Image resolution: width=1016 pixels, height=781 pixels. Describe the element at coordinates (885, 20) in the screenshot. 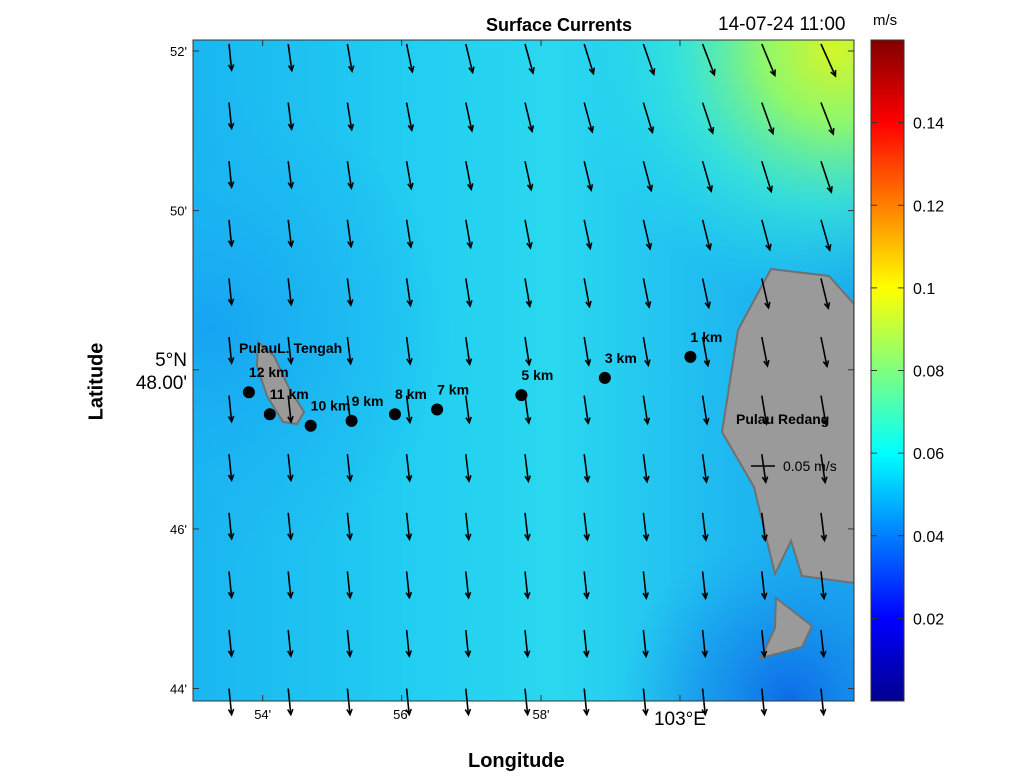

I see `colorbar-unit: m/s` at that location.